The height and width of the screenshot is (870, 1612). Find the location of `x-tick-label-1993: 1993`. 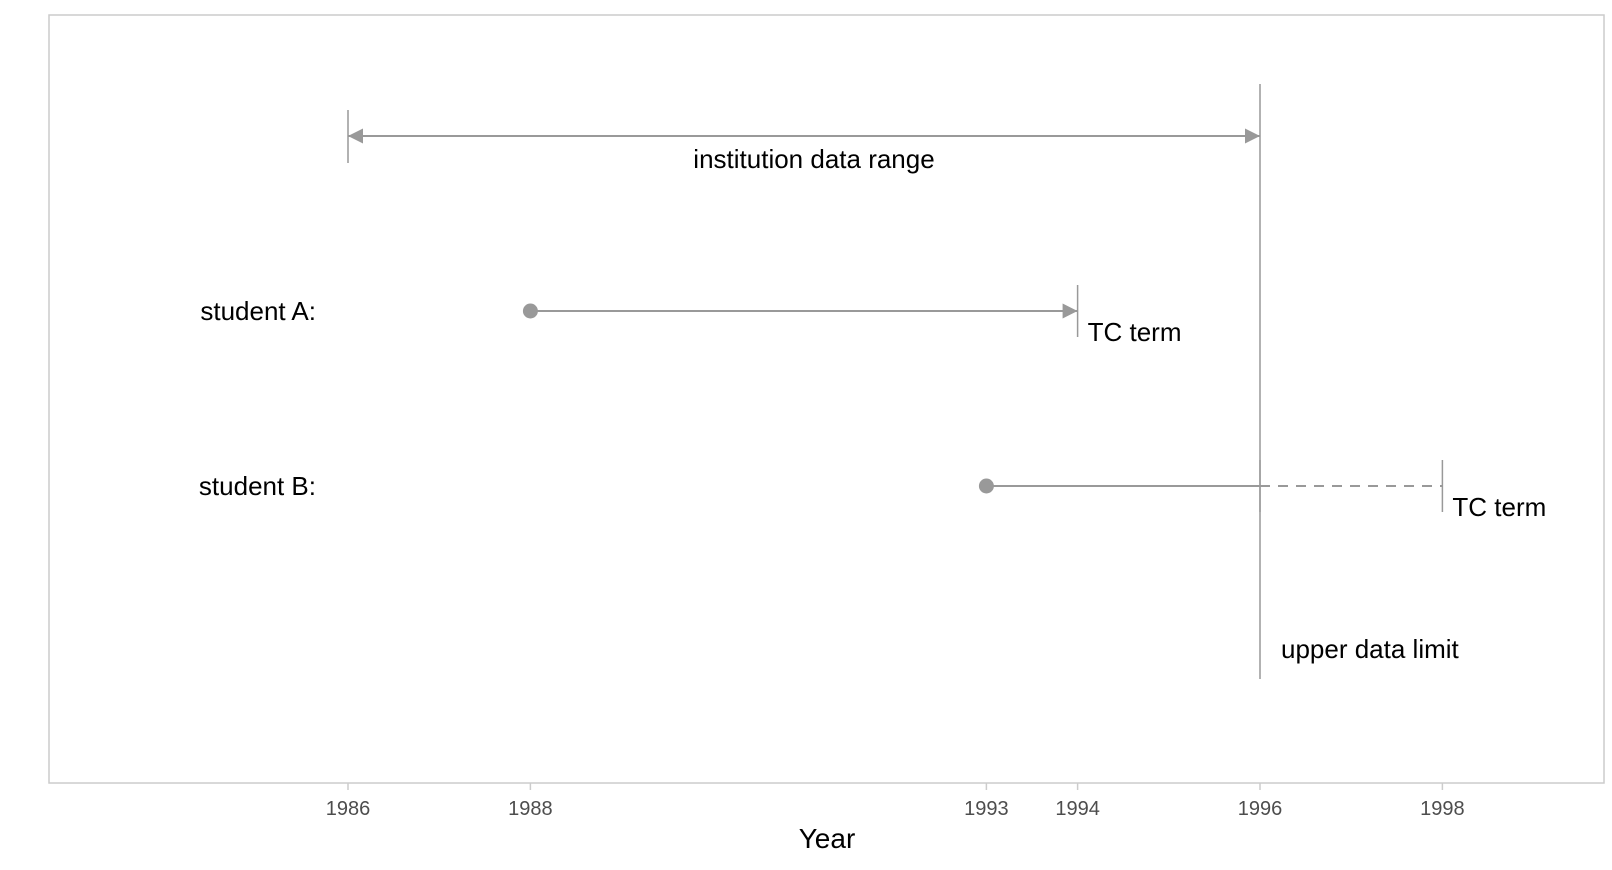

x-tick-label-1993: 1993 is located at coordinates (986, 809).